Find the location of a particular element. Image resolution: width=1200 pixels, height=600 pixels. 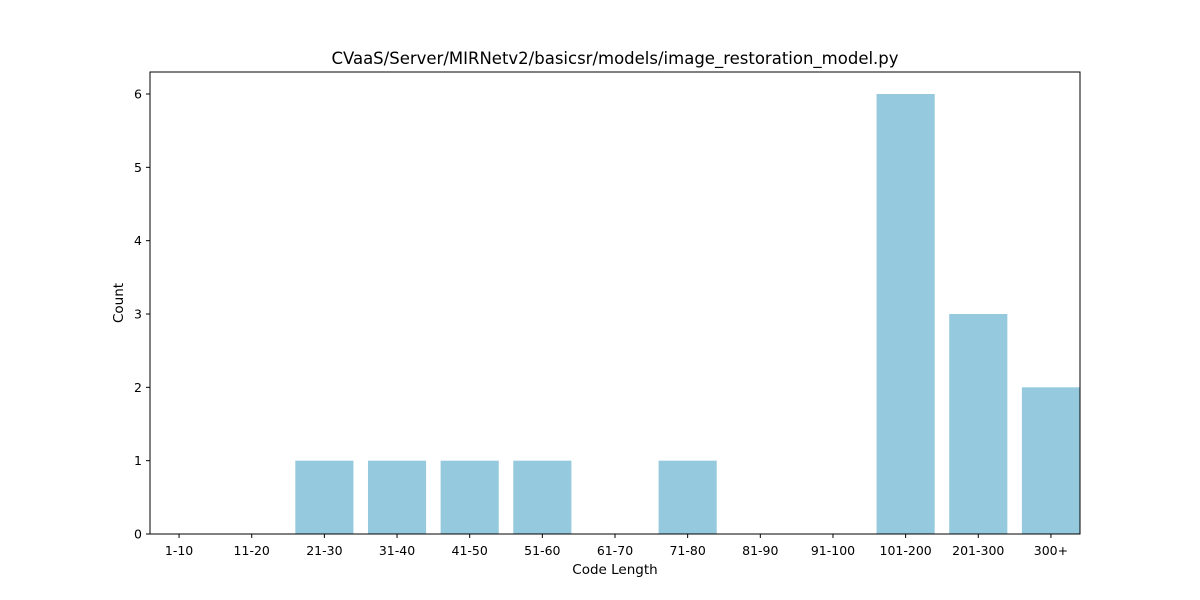

bar-300+ is located at coordinates (1050, 460).